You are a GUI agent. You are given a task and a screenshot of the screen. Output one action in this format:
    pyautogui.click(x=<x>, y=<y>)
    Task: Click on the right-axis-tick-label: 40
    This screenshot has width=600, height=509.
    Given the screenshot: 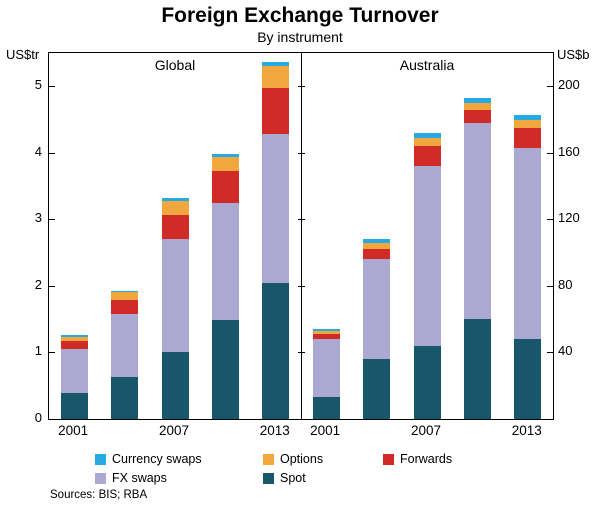 What is the action you would take?
    pyautogui.click(x=565, y=351)
    